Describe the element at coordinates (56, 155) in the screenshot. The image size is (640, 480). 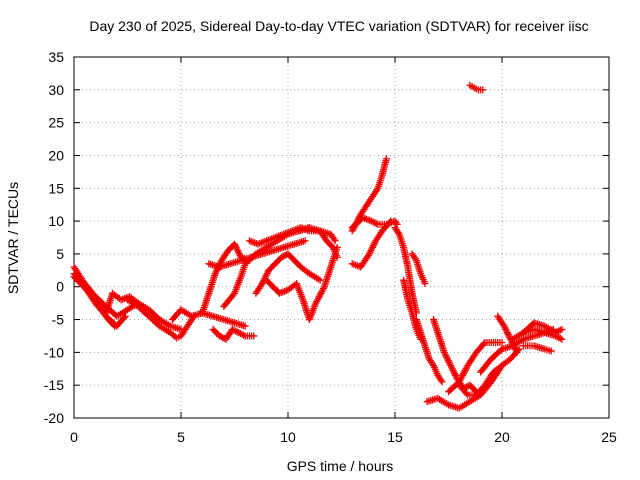
I see `y-tick-label: 20` at that location.